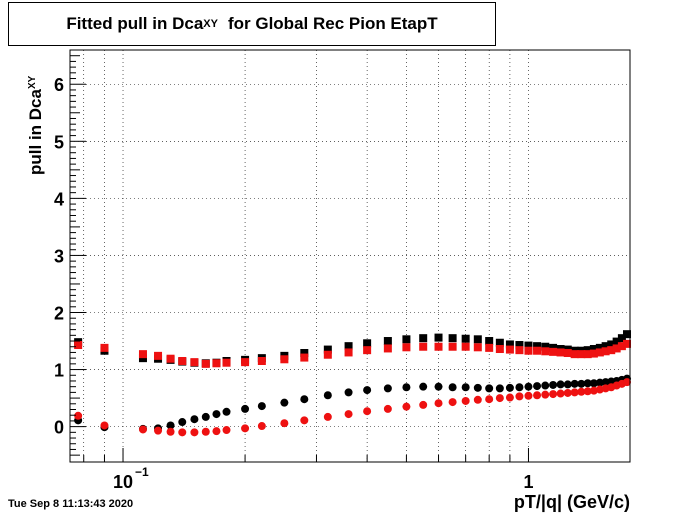  What do you see at coordinates (59, 428) in the screenshot?
I see `y-tick-label: 0` at bounding box center [59, 428].